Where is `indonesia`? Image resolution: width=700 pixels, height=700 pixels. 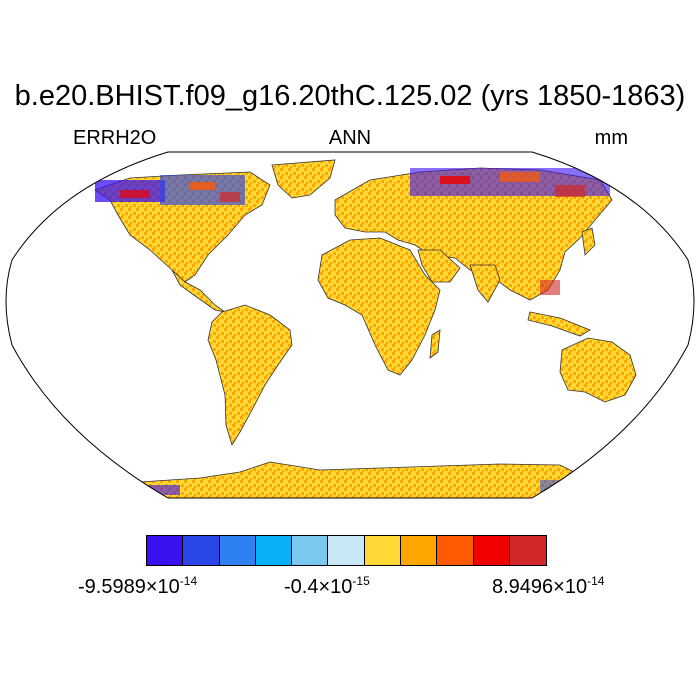
indonesia is located at coordinates (559, 324).